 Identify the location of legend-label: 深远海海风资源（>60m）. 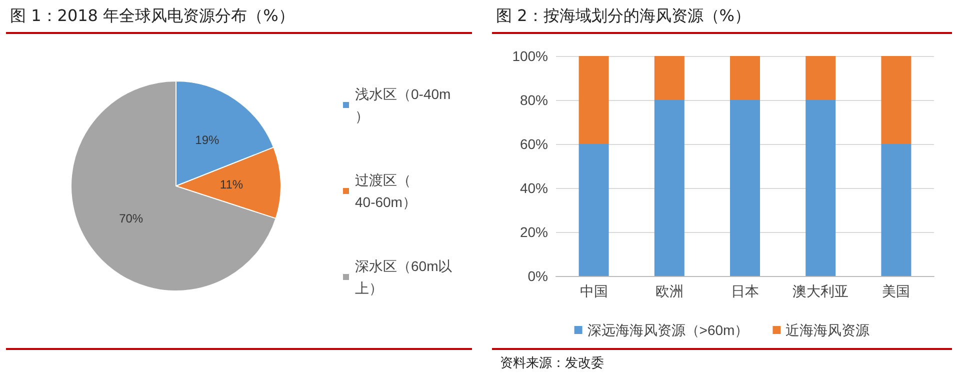
(668, 330).